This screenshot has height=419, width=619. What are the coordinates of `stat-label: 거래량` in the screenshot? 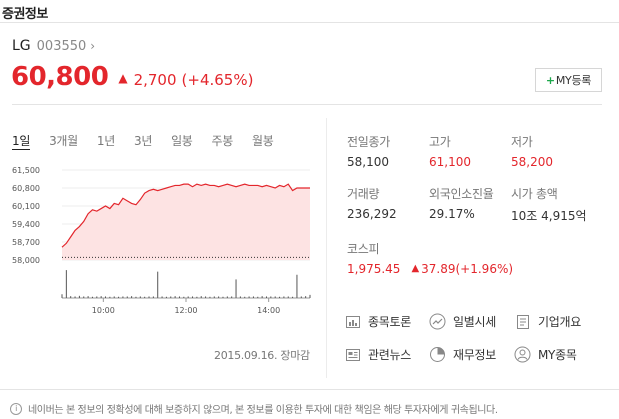 It's located at (363, 194).